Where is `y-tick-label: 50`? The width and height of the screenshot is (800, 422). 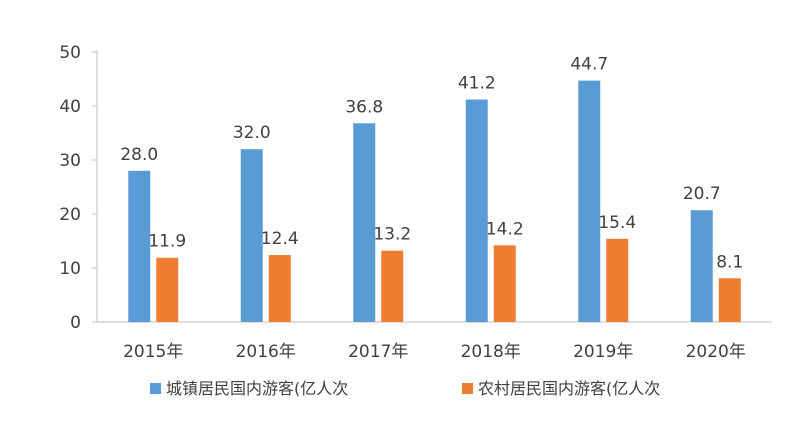
y-tick-label: 50 is located at coordinates (70, 53).